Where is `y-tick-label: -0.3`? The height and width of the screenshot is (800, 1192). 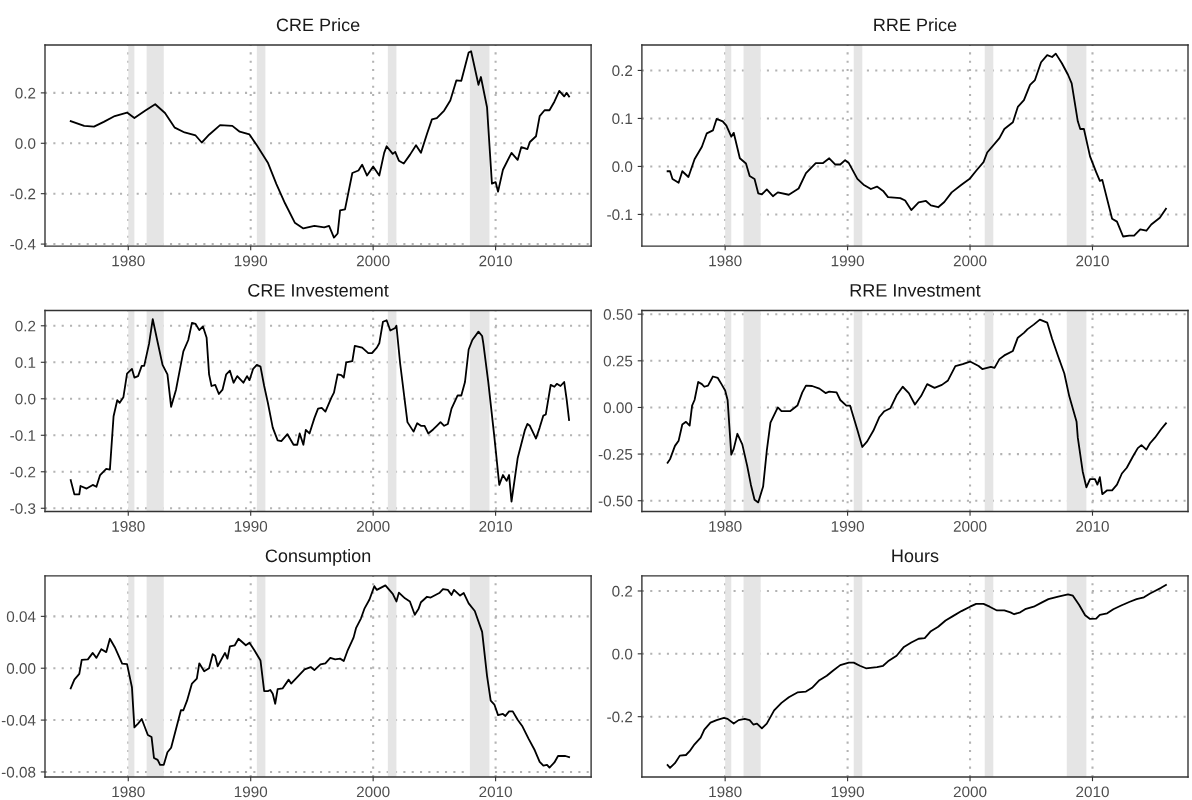 y-tick-label: -0.3 is located at coordinates (23, 508).